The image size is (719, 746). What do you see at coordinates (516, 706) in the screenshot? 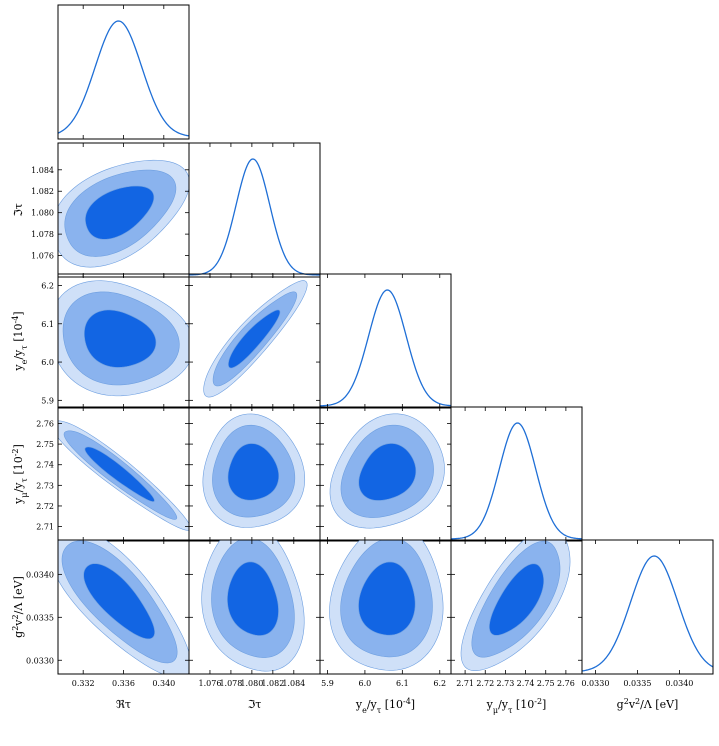
I see `x-axis-label-3: yμ/yτ [10-2]` at bounding box center [516, 706].